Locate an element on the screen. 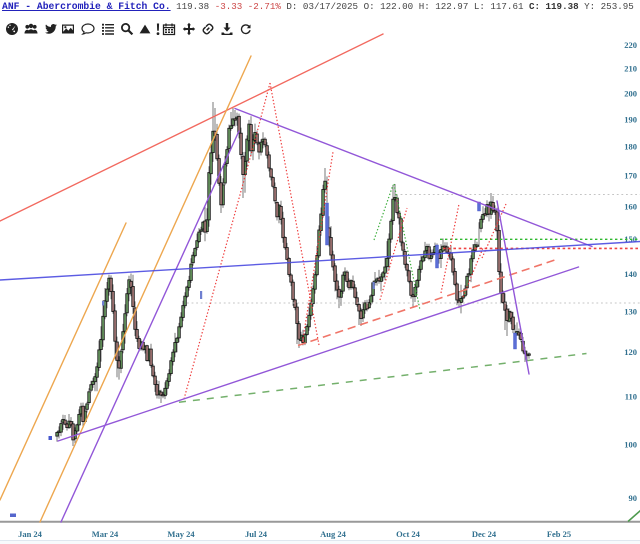 The width and height of the screenshot is (640, 544). svg-text: 220 is located at coordinates (630, 45).